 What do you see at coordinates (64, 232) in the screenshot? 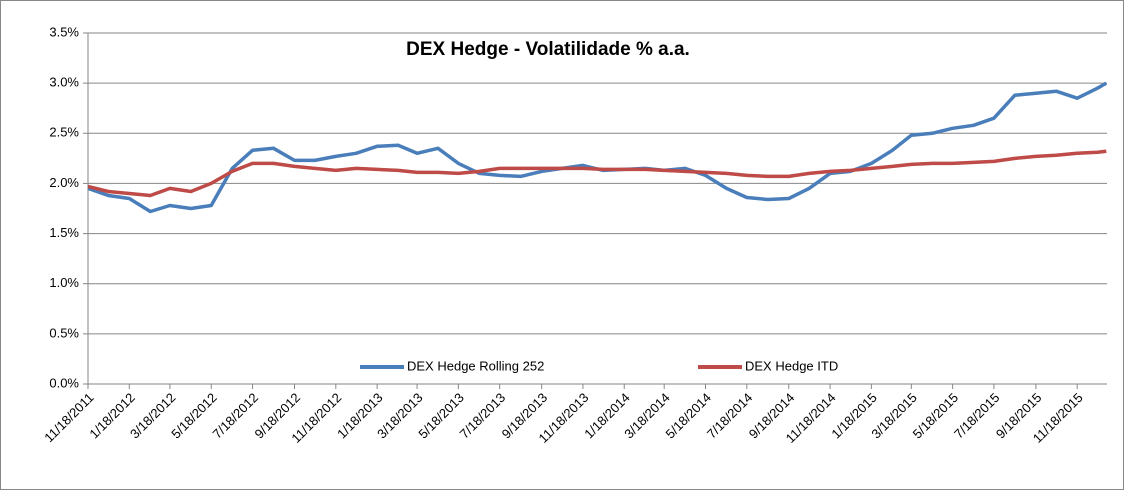
I see `y-tick-label: 1.5%` at bounding box center [64, 232].